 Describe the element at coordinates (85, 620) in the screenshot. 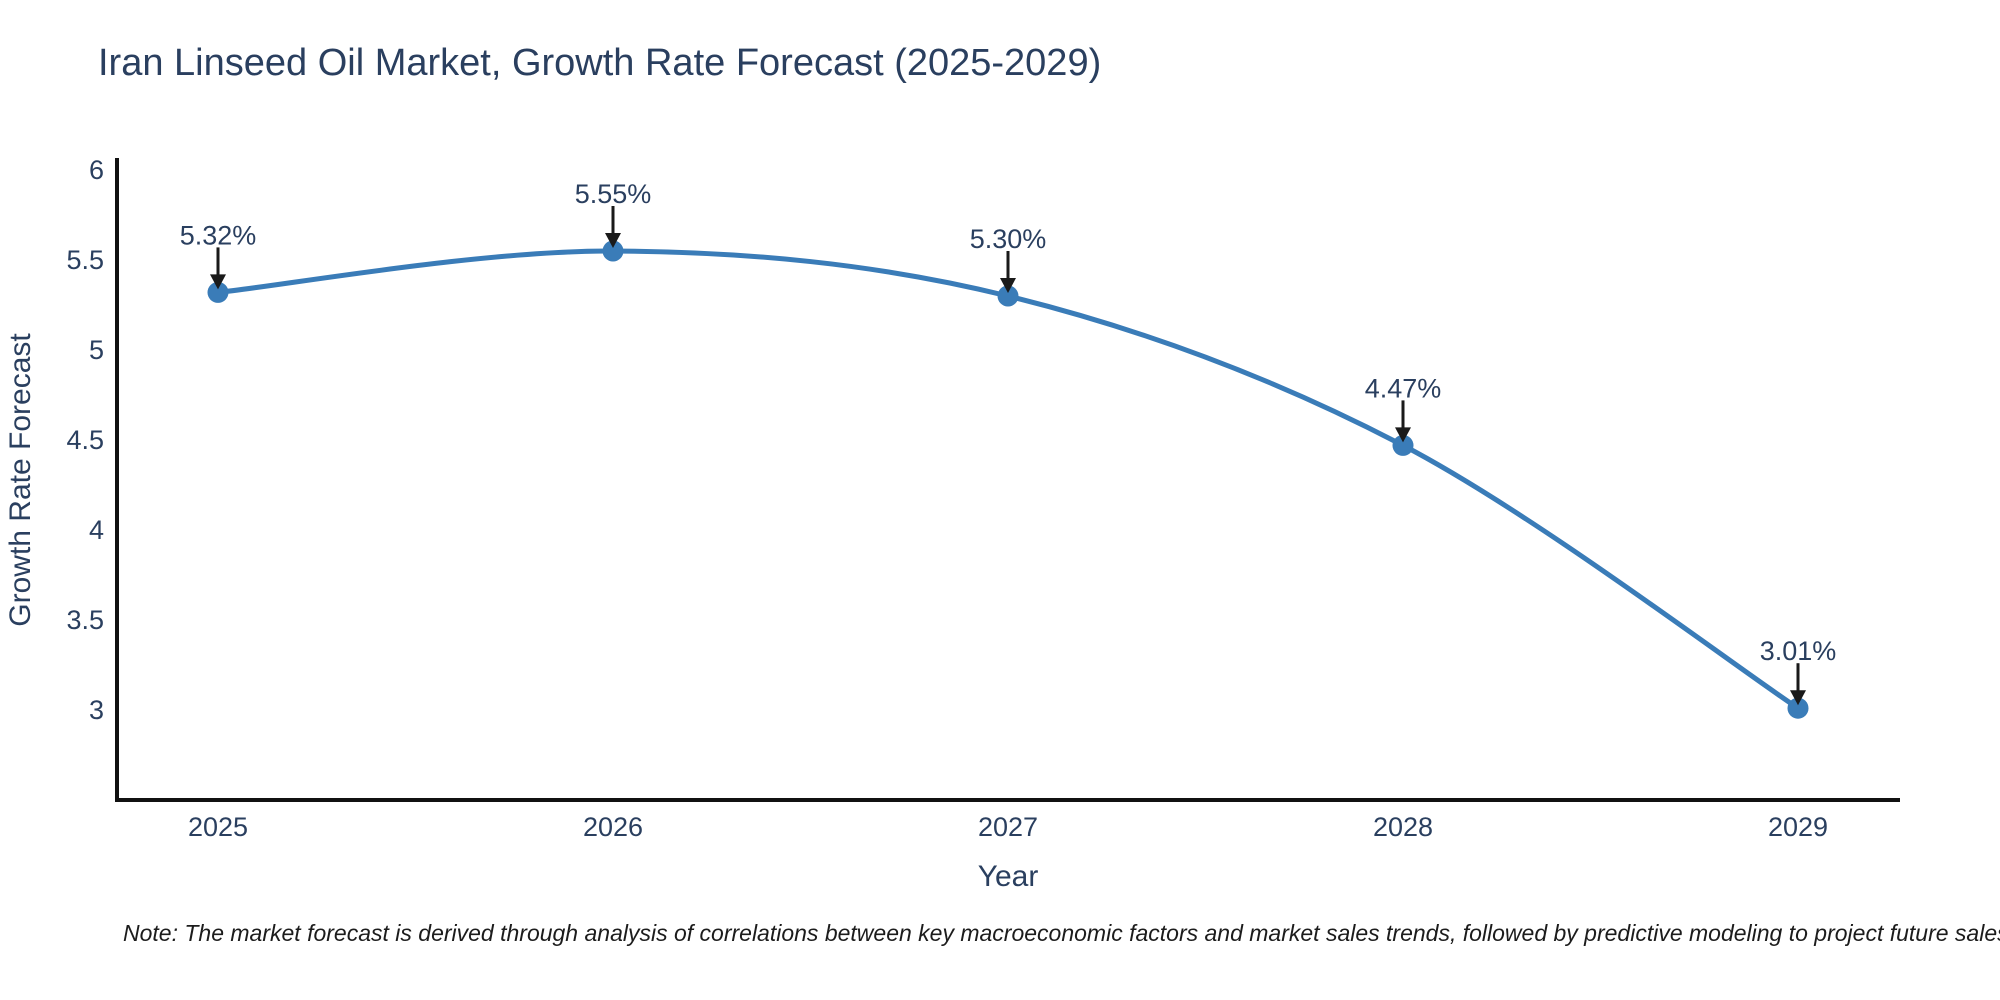

I see `y-tick-label: 3.5` at that location.